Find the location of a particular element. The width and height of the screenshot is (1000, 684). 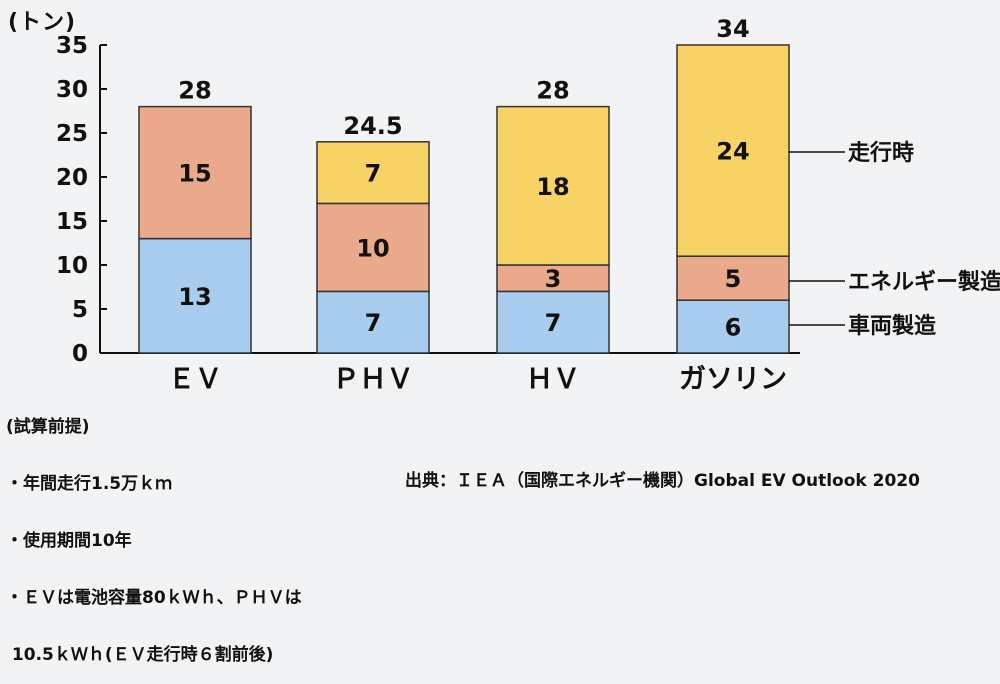

segment-value-label: 13 is located at coordinates (194, 297).